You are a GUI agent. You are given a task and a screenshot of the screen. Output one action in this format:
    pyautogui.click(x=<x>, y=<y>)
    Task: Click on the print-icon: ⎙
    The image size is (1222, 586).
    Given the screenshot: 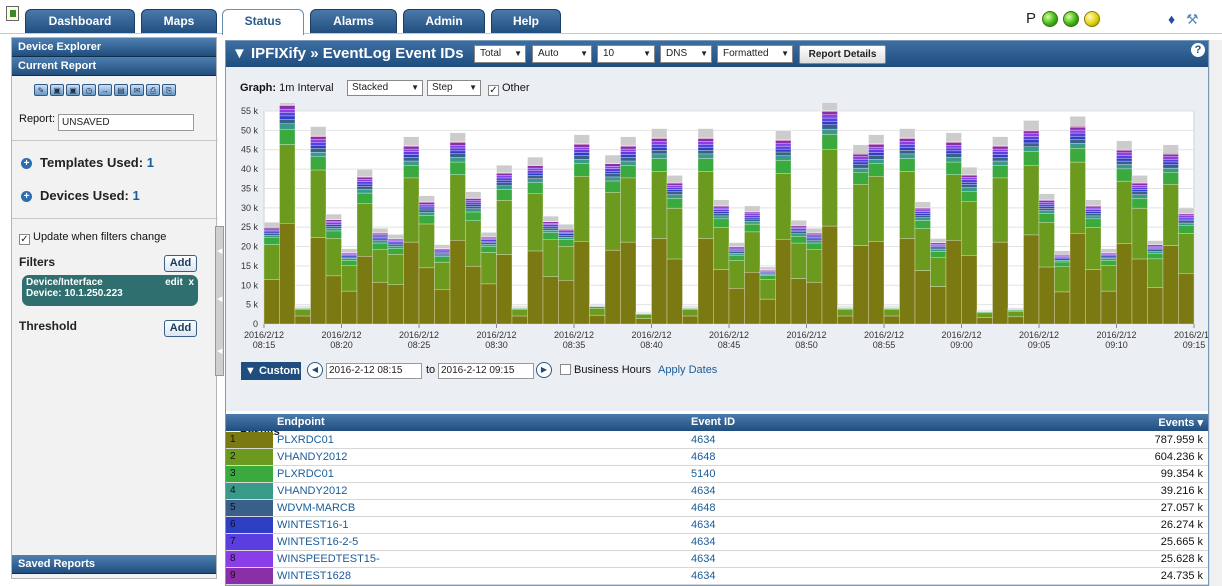 What is the action you would take?
    pyautogui.click(x=153, y=90)
    